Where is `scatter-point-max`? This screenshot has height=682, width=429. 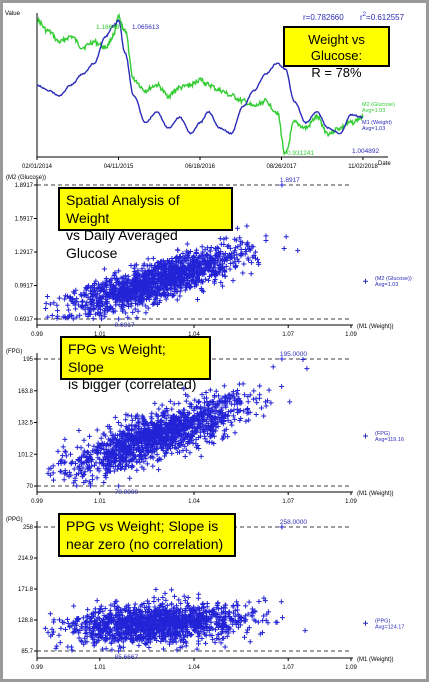
scatter-point-max is located at coordinates (282, 527).